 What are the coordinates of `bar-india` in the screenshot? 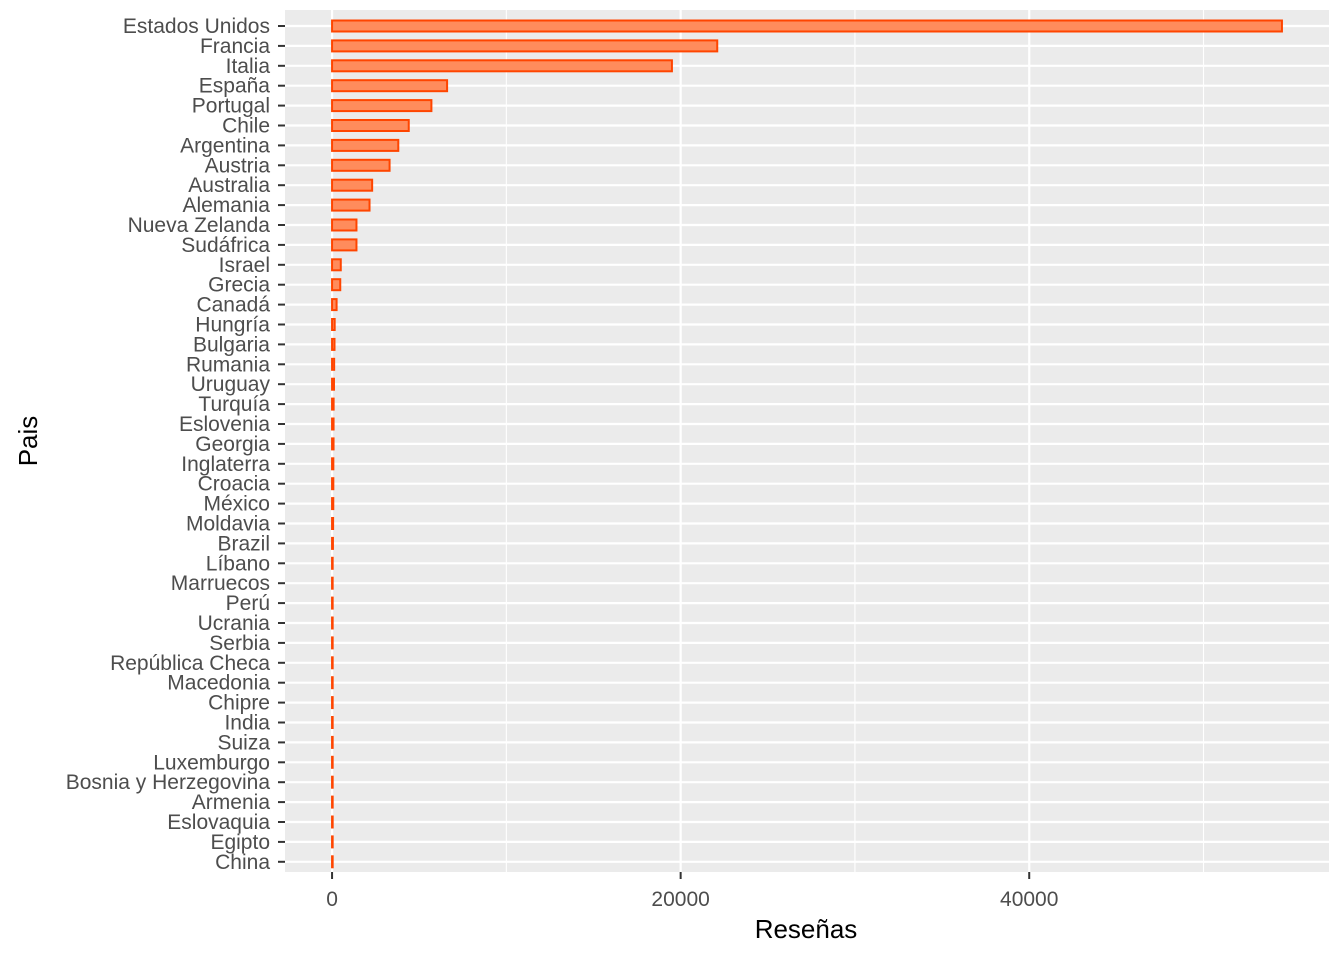 It's located at (332, 722).